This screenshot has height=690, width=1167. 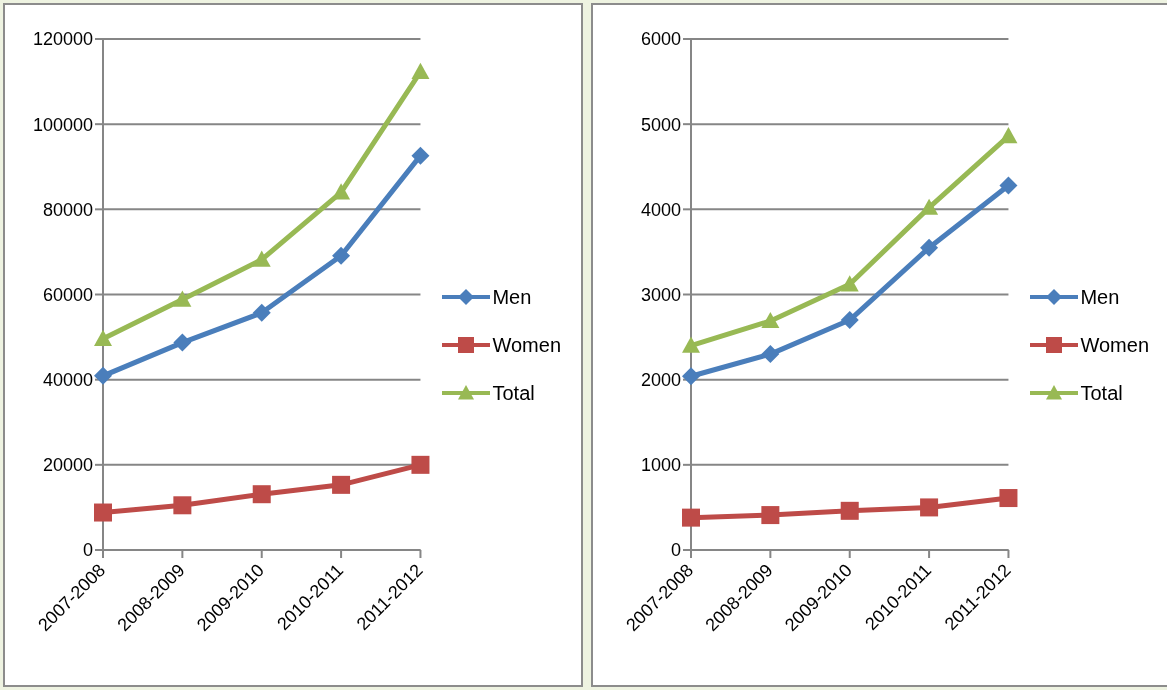 What do you see at coordinates (67, 209) in the screenshot?
I see `y-tick-label: 80000` at bounding box center [67, 209].